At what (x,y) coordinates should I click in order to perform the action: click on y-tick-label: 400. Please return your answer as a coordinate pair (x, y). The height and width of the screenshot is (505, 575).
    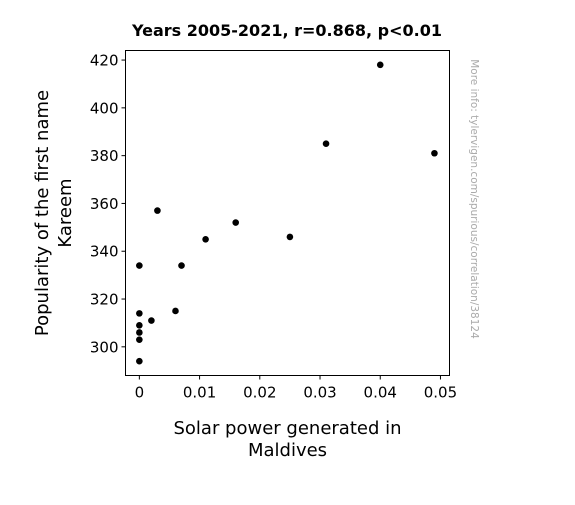
    Looking at the image, I should click on (104, 108).